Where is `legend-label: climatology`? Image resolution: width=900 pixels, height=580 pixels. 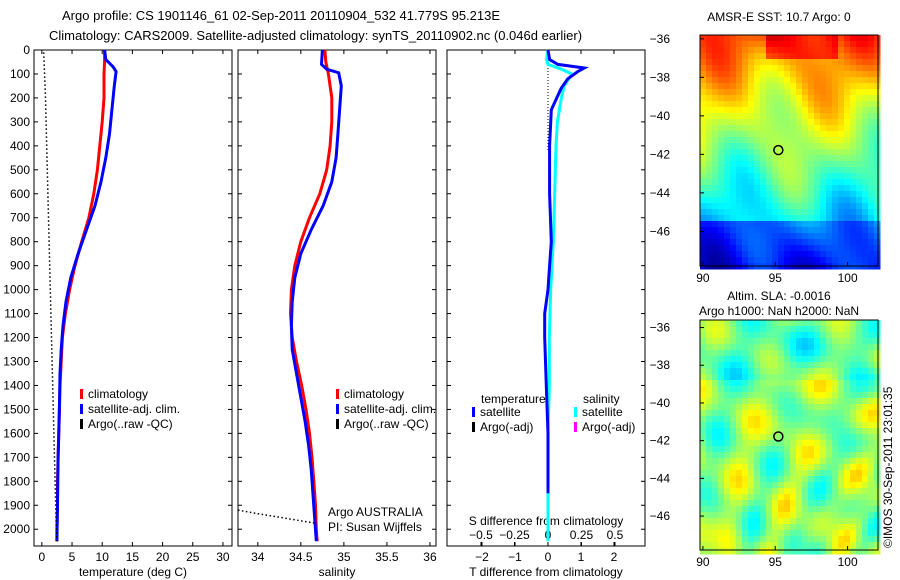
legend-label: climatology is located at coordinates (118, 394).